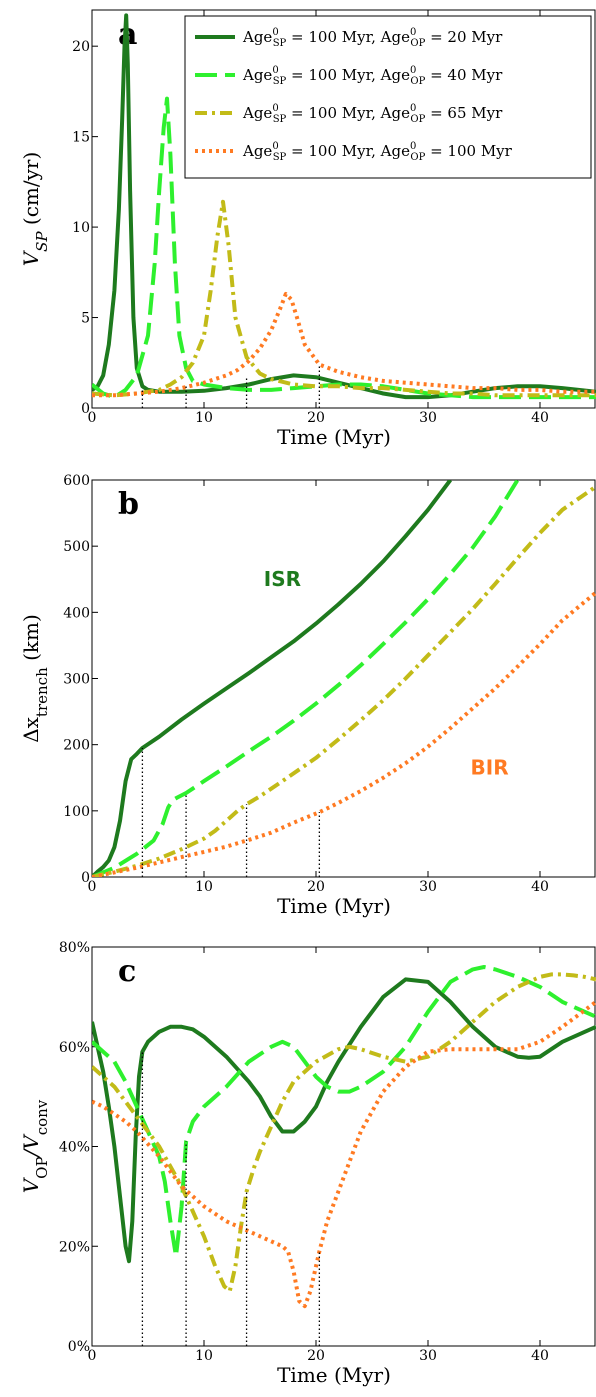 Image resolution: width=596 pixels, height=1397 pixels. Describe the element at coordinates (76, 481) in the screenshot. I see `y-tick-label: 600` at that location.